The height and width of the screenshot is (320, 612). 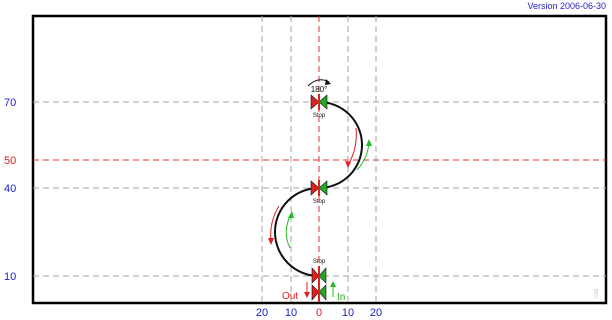 I want to click on arrow-out-upper, so click(x=351, y=147).